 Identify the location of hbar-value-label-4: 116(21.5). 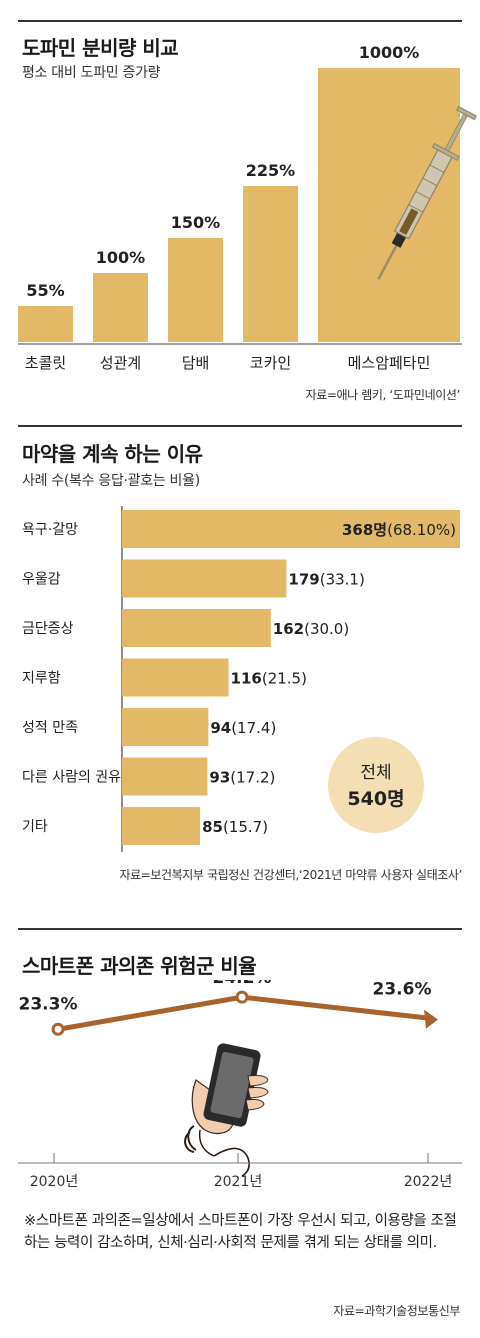
(269, 679).